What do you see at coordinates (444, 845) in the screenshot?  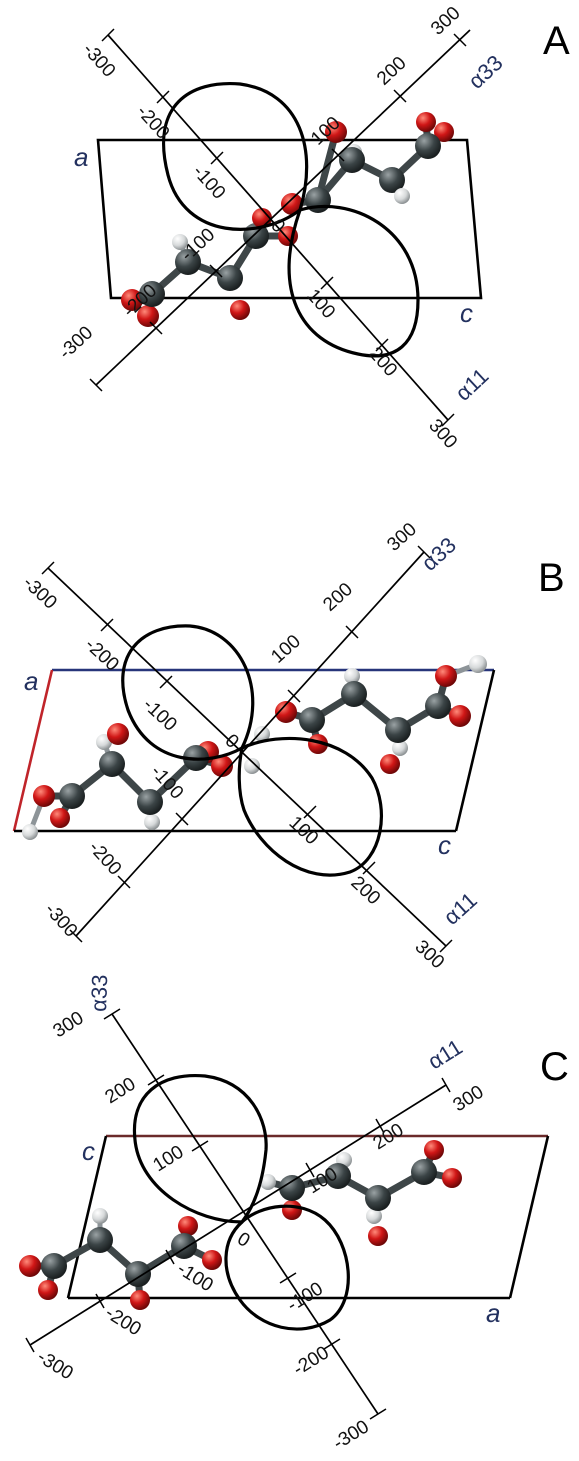 I see `panel-b-cell-label-2: c` at bounding box center [444, 845].